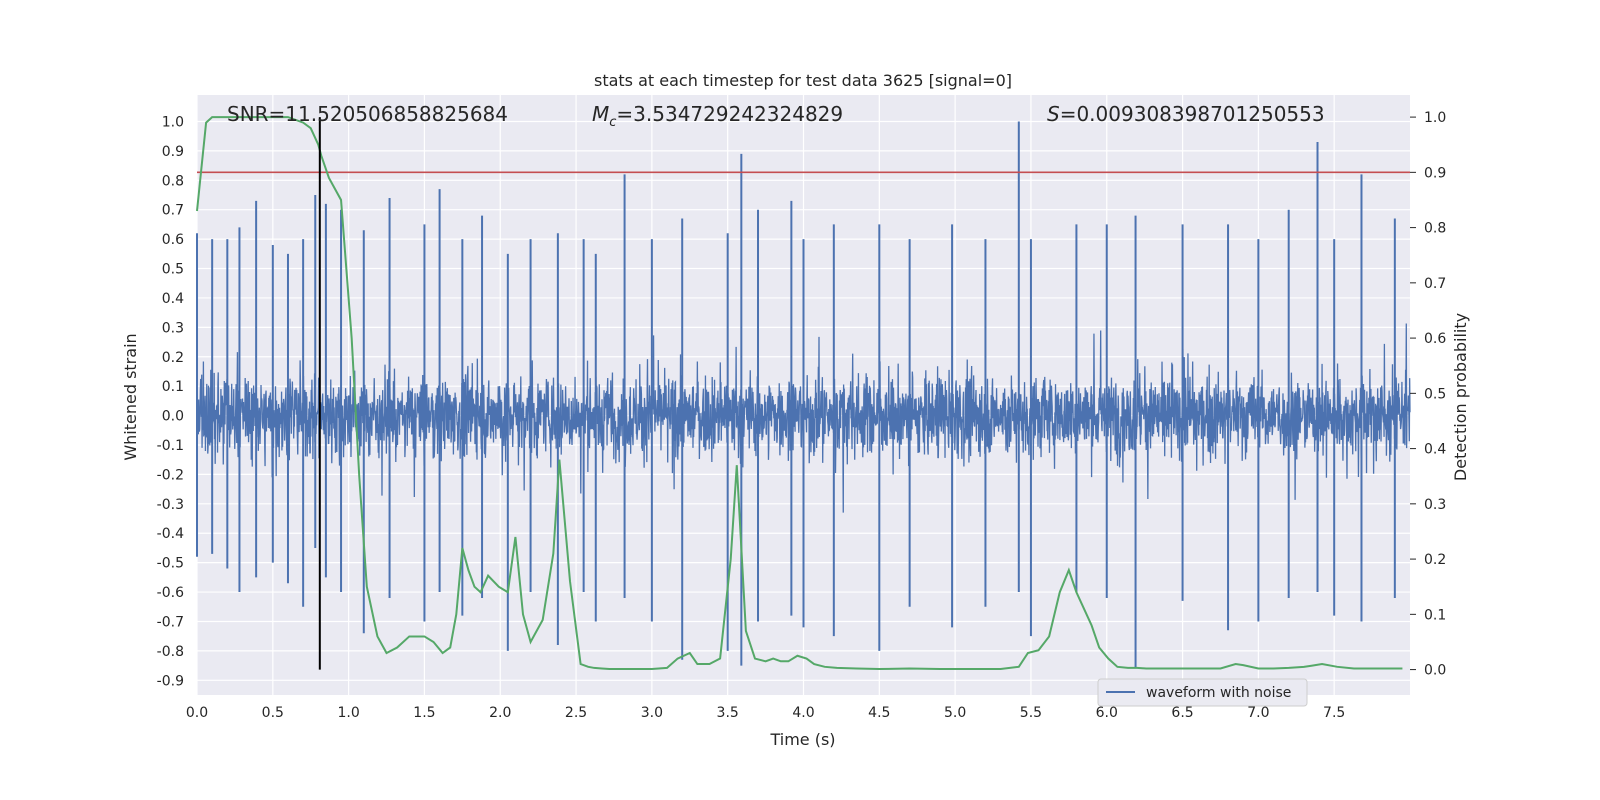 This screenshot has height=800, width=1600. Describe the element at coordinates (173, 387) in the screenshot. I see `y-tick-label: 0.1` at that location.